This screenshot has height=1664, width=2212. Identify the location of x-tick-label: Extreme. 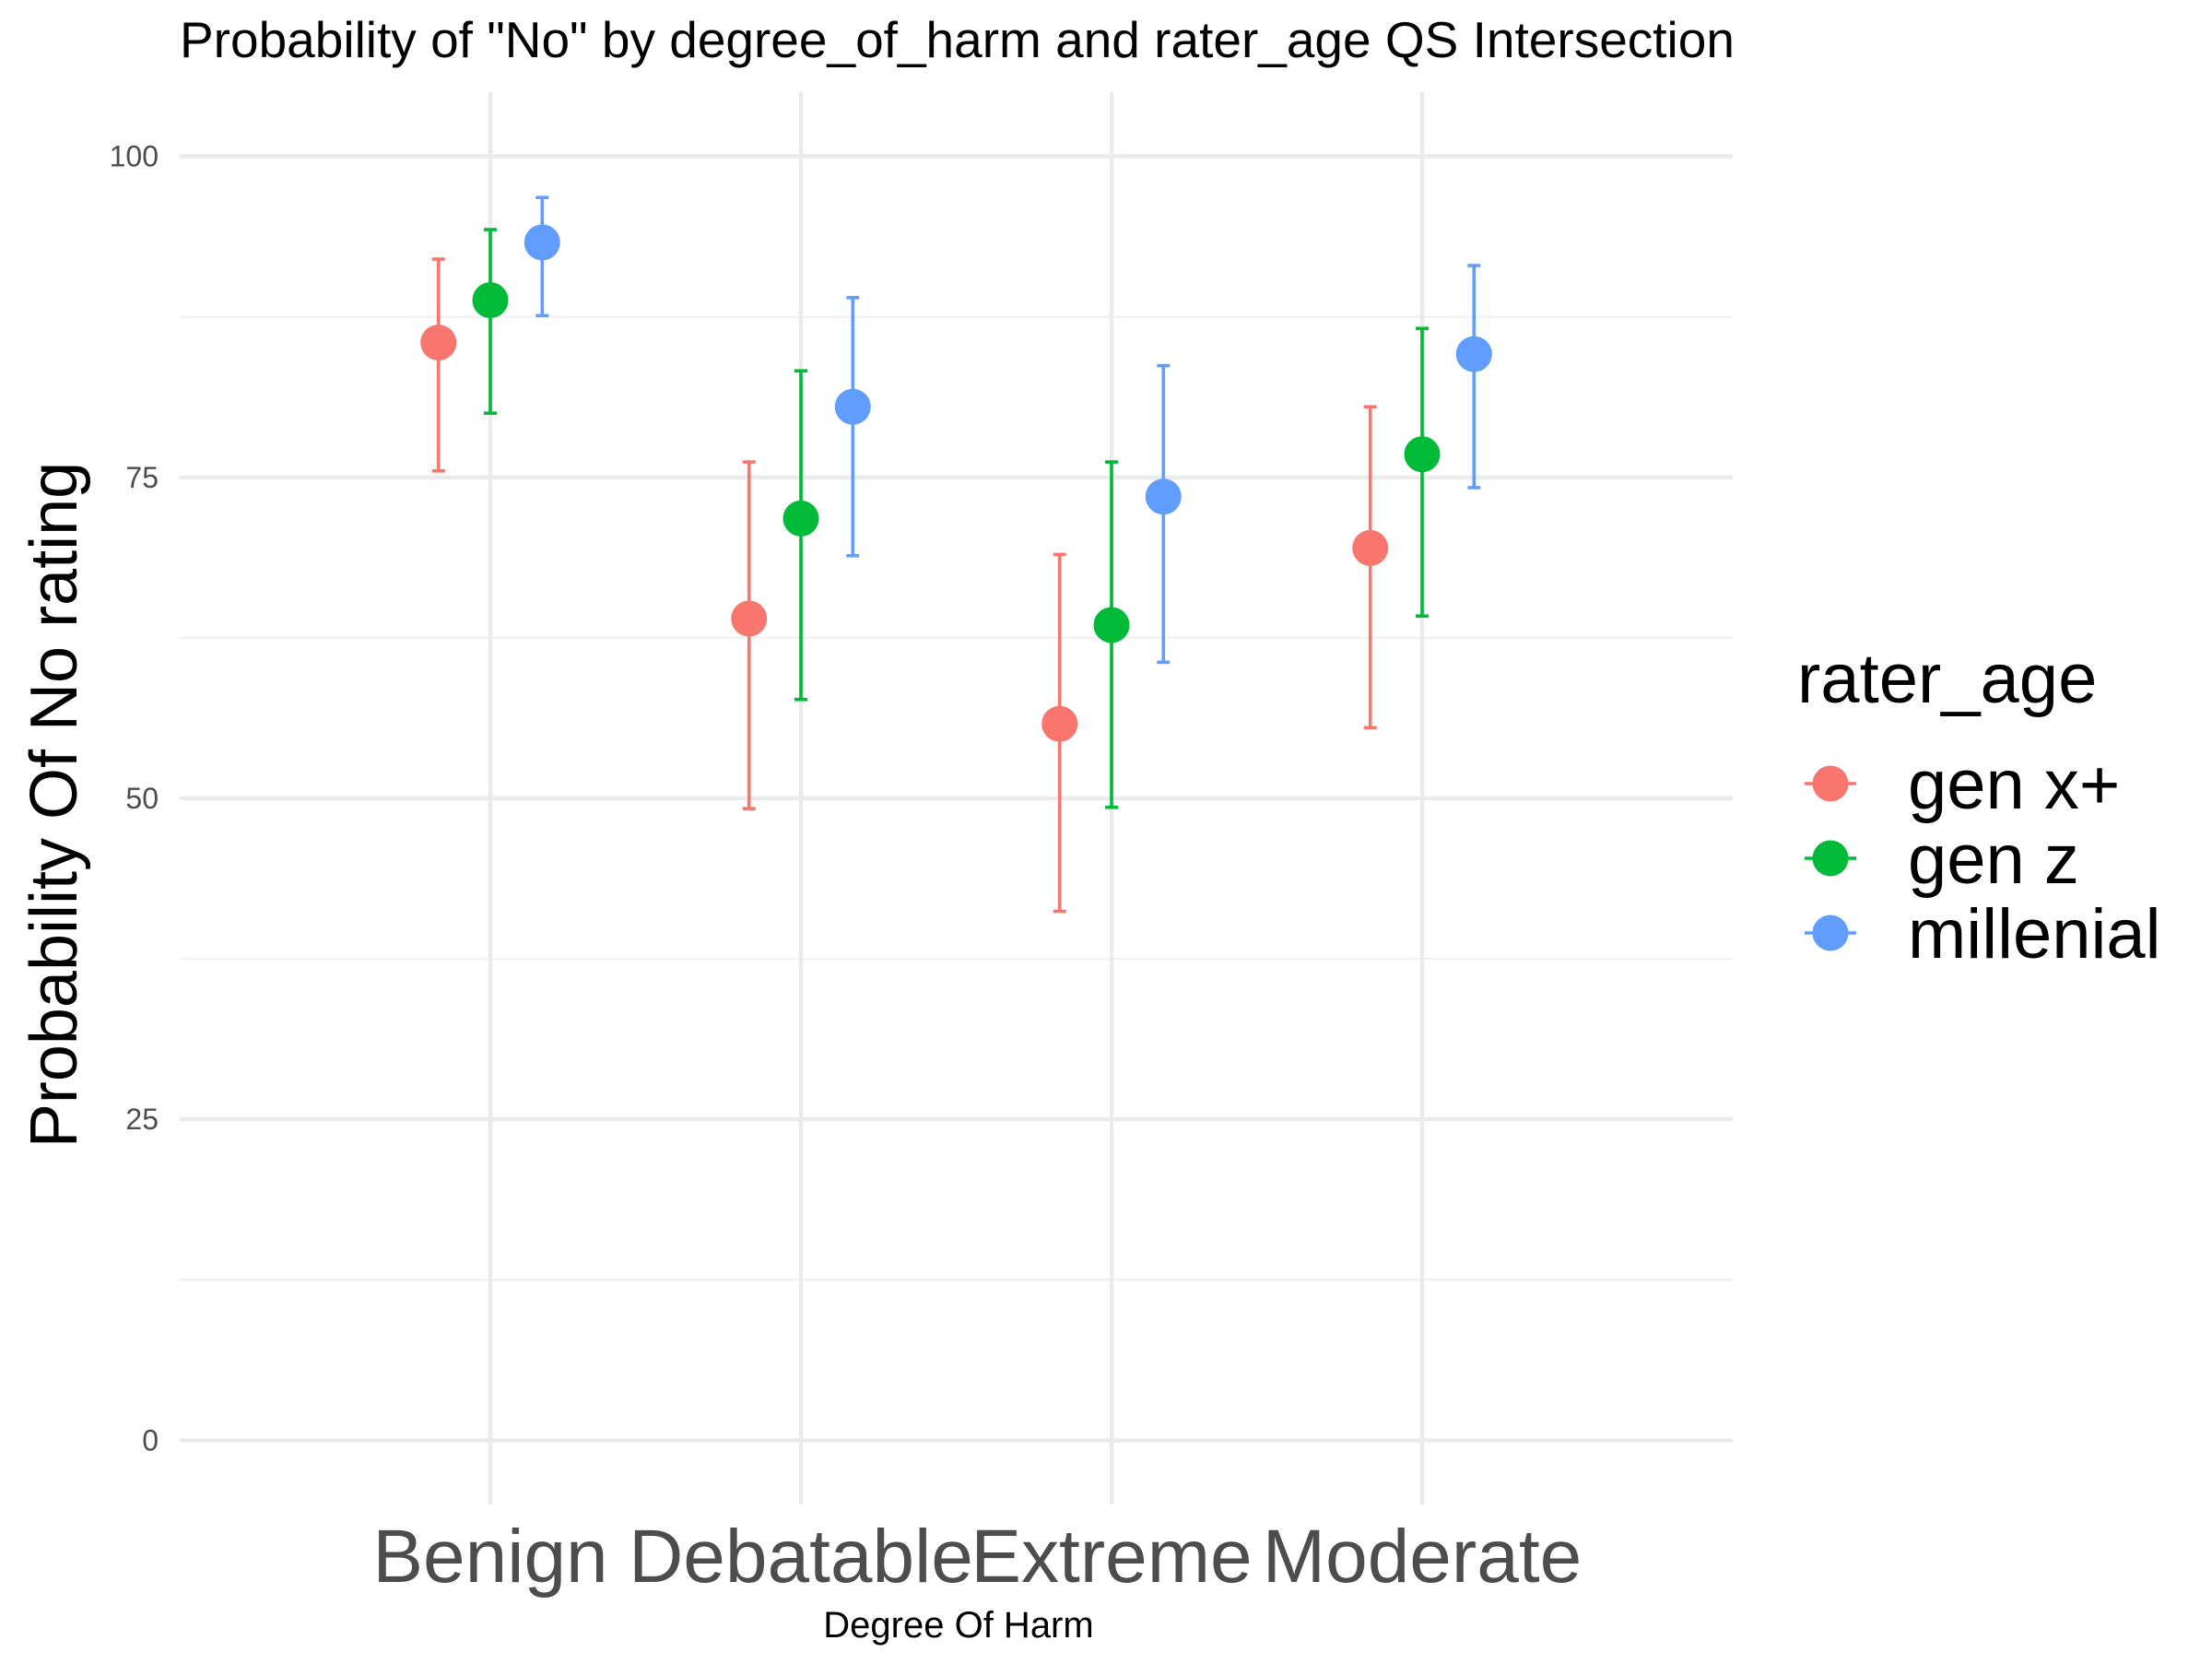
(1111, 1557).